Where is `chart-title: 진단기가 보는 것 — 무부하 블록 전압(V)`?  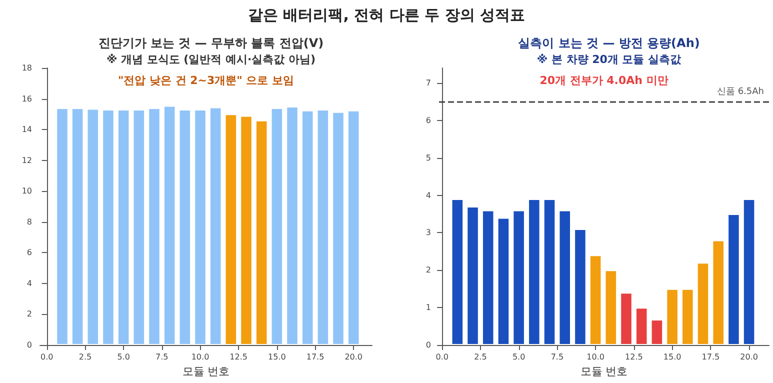
chart-title: 진단기가 보는 것 — 무부하 블록 전압(V) is located at coordinates (211, 43).